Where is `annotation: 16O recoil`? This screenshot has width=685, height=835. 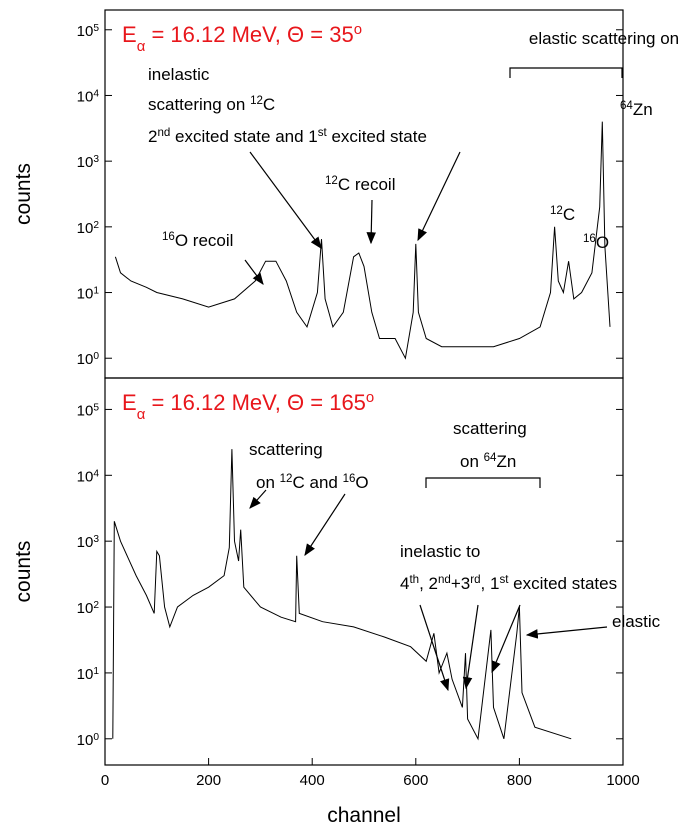 annotation: 16O recoil is located at coordinates (197, 240).